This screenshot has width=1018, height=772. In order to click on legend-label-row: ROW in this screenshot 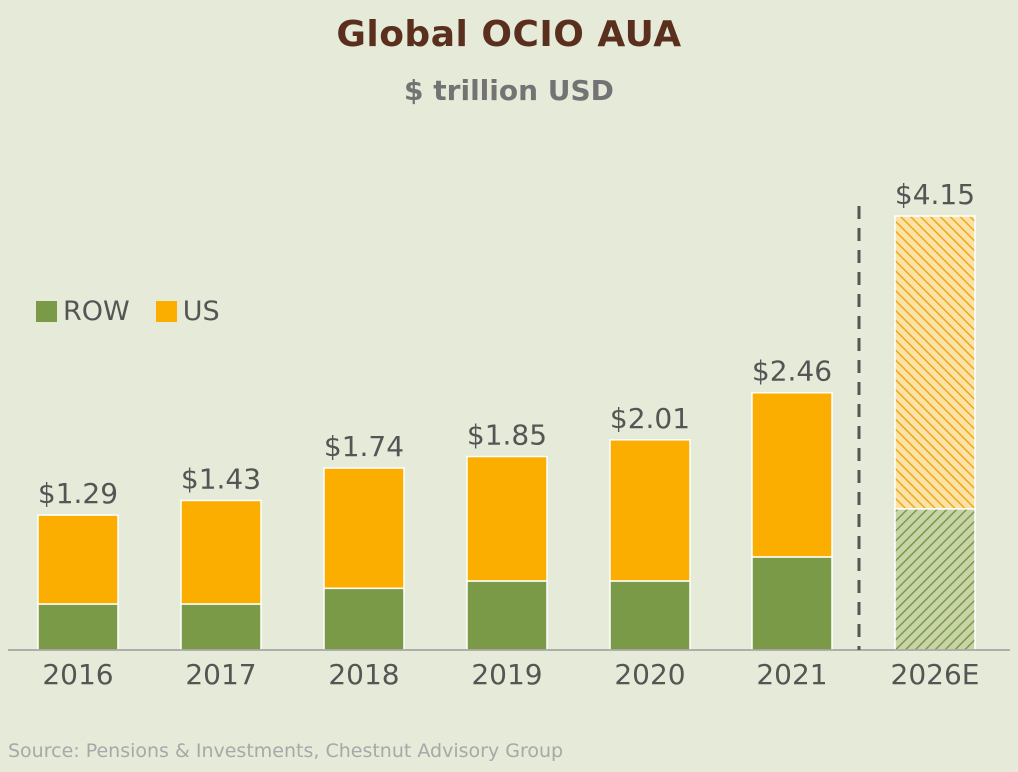, I will do `click(96, 311)`.